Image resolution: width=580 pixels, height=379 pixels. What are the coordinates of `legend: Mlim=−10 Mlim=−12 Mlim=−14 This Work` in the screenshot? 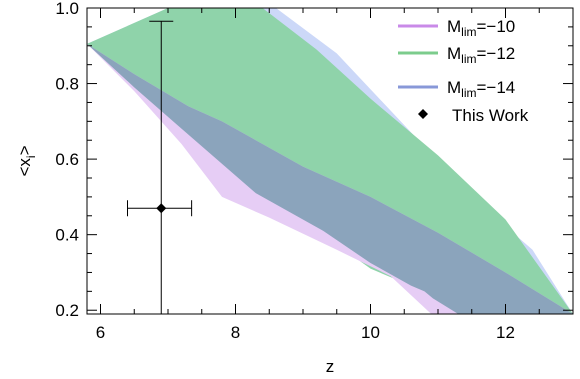 It's located at (463, 71).